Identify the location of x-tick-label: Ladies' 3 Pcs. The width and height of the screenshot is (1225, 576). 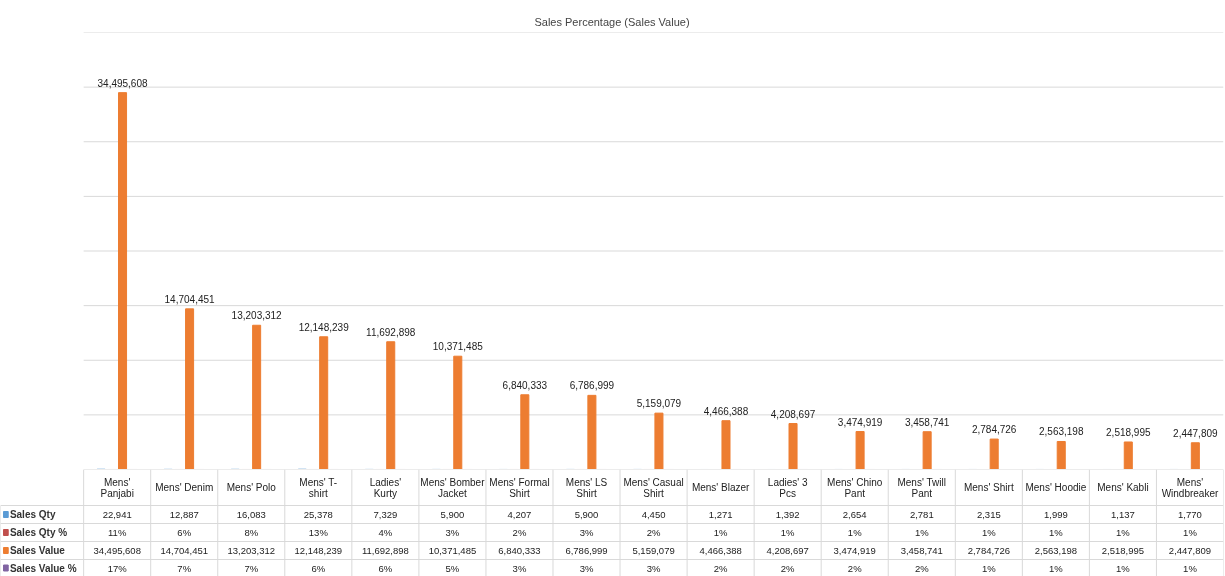
(787, 487).